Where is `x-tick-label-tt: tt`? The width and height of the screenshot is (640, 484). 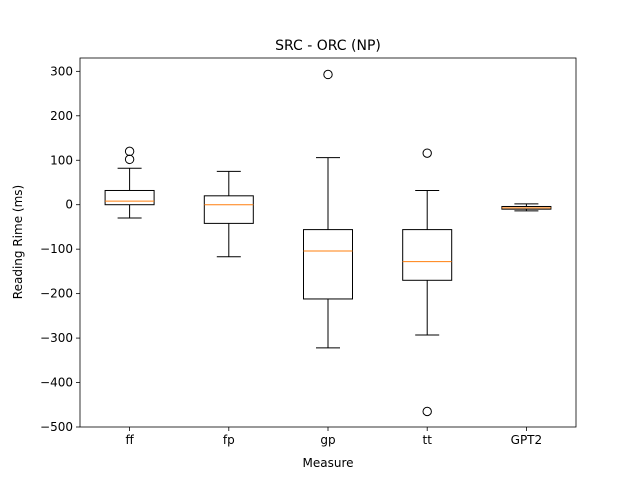 x-tick-label-tt: tt is located at coordinates (427, 440).